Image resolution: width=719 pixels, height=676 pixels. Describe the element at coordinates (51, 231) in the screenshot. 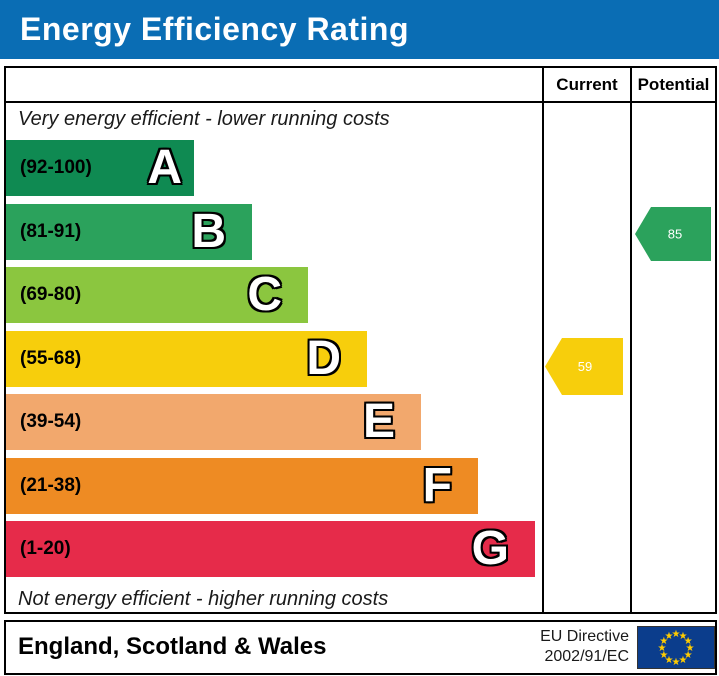

I see `band-b-range-label: (81-91)` at that location.